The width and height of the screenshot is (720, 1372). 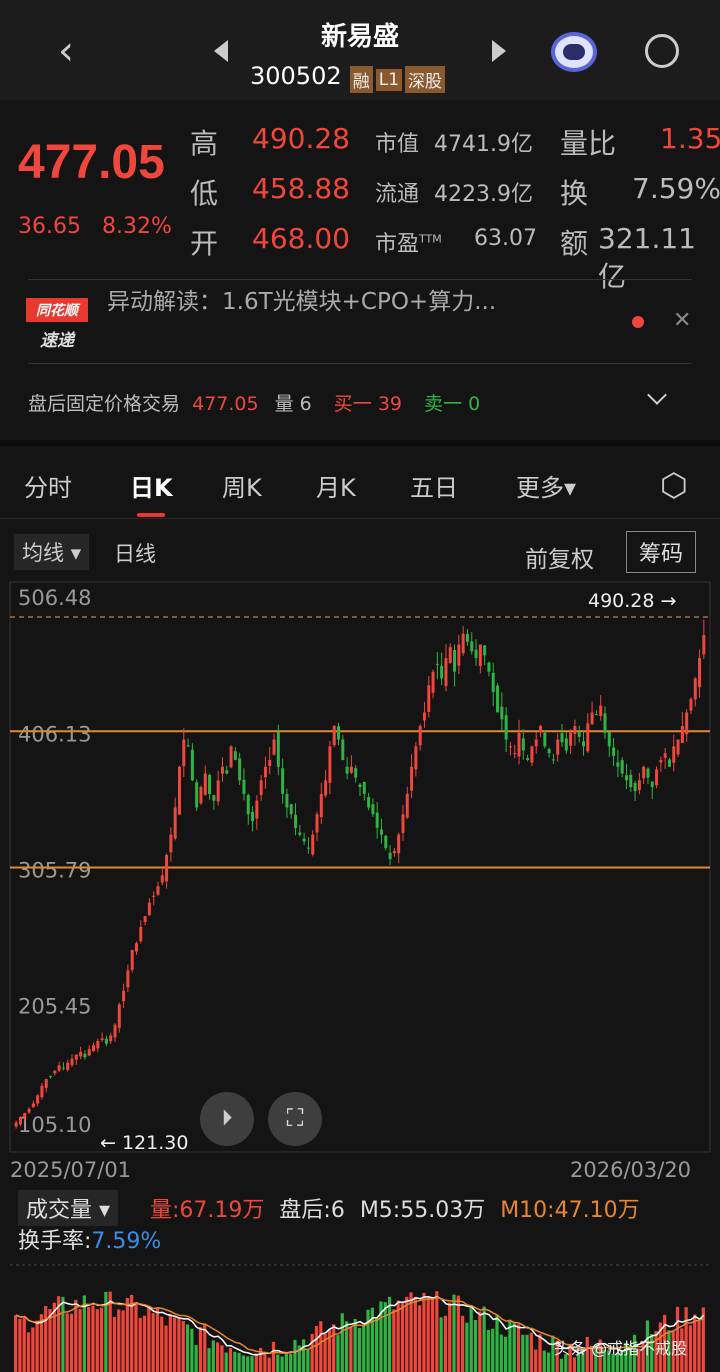 I want to click on tab-monthly-k: 月K, so click(x=336, y=488).